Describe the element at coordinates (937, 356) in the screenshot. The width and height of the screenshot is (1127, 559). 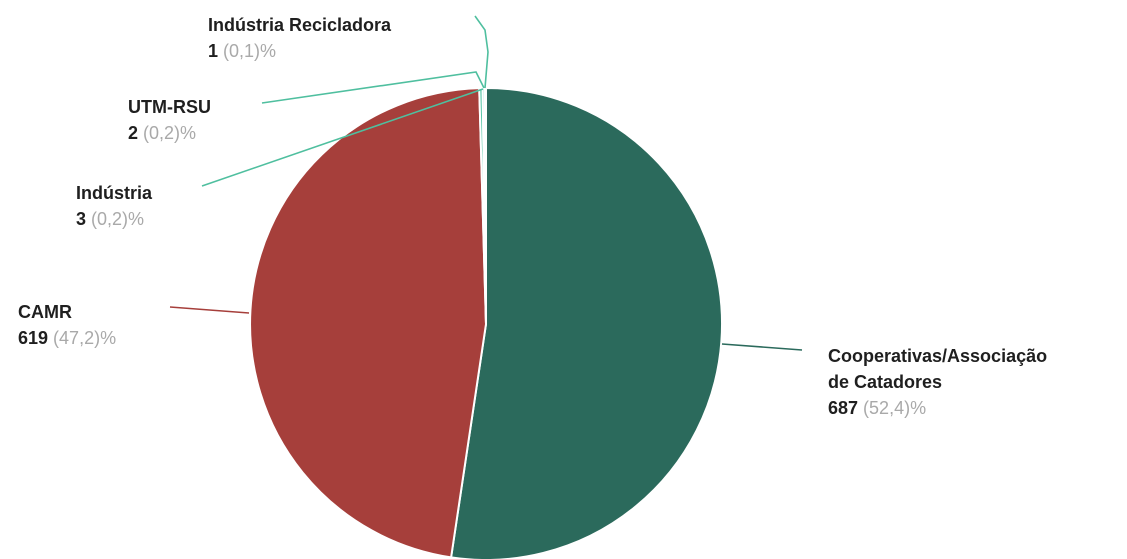
I see `slice-name-cooperativas: Cooperativas/Associação` at that location.